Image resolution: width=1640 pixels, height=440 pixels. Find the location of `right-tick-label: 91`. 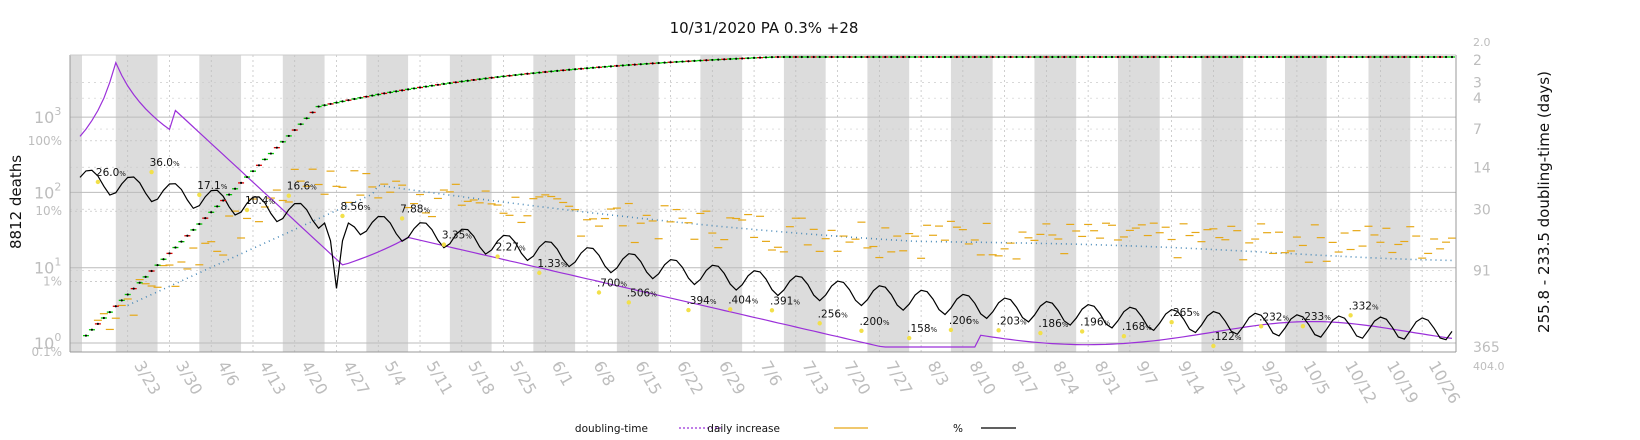

right-tick-label: 91 is located at coordinates (1482, 271).